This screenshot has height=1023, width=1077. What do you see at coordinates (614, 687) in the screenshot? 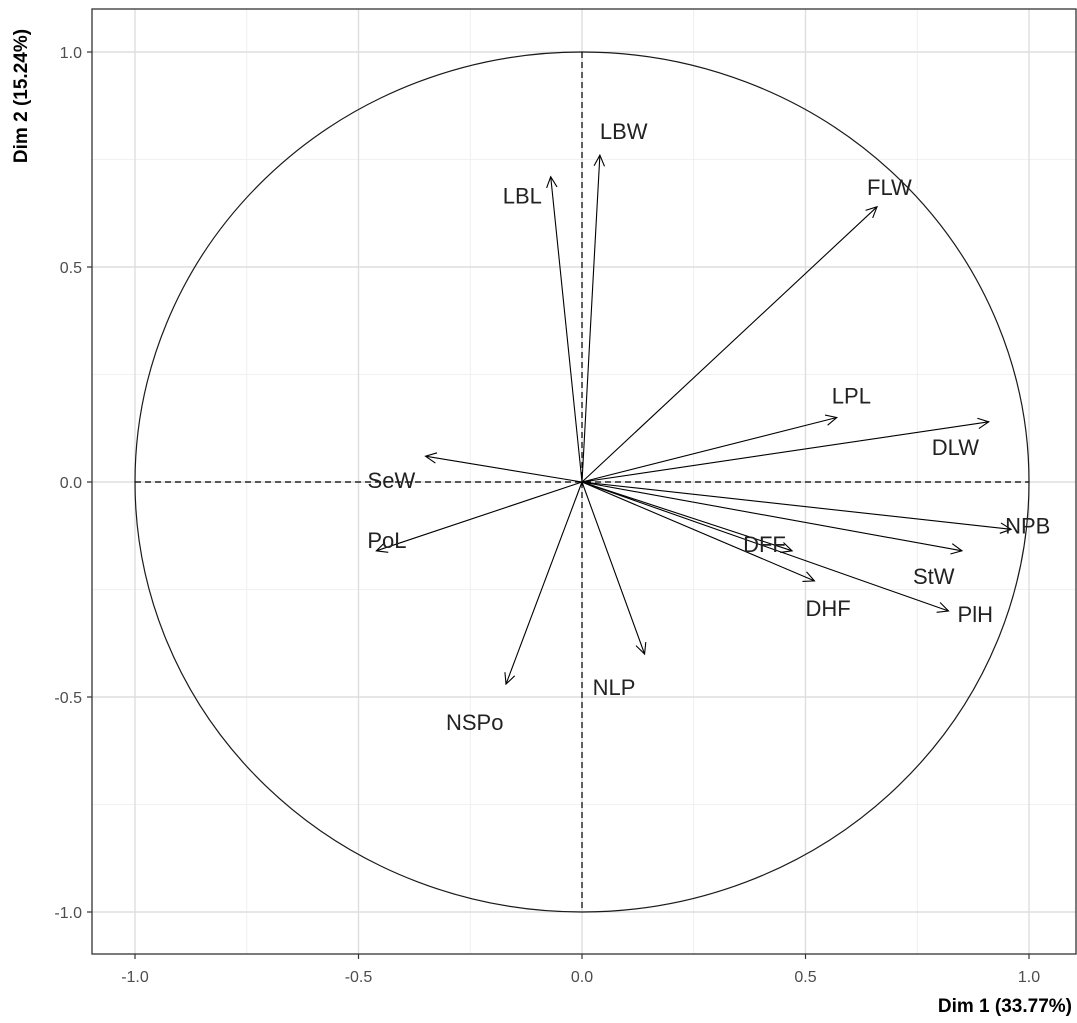
I see `variable-label-nlp: NLP` at bounding box center [614, 687].